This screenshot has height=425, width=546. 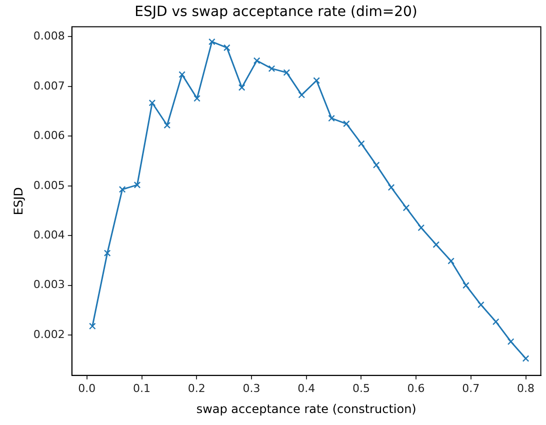 I want to click on x-tick-label: 0.2, so click(x=197, y=388).